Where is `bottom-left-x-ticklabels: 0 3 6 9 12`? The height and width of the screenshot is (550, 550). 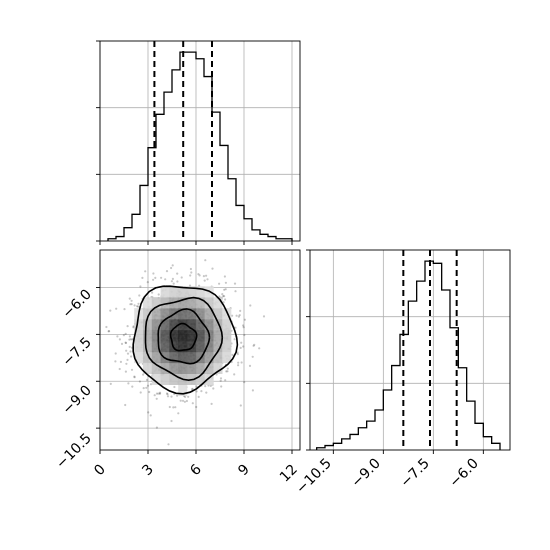 bottom-left-x-ticklabels: 0 3 6 9 12 is located at coordinates (196, 473).